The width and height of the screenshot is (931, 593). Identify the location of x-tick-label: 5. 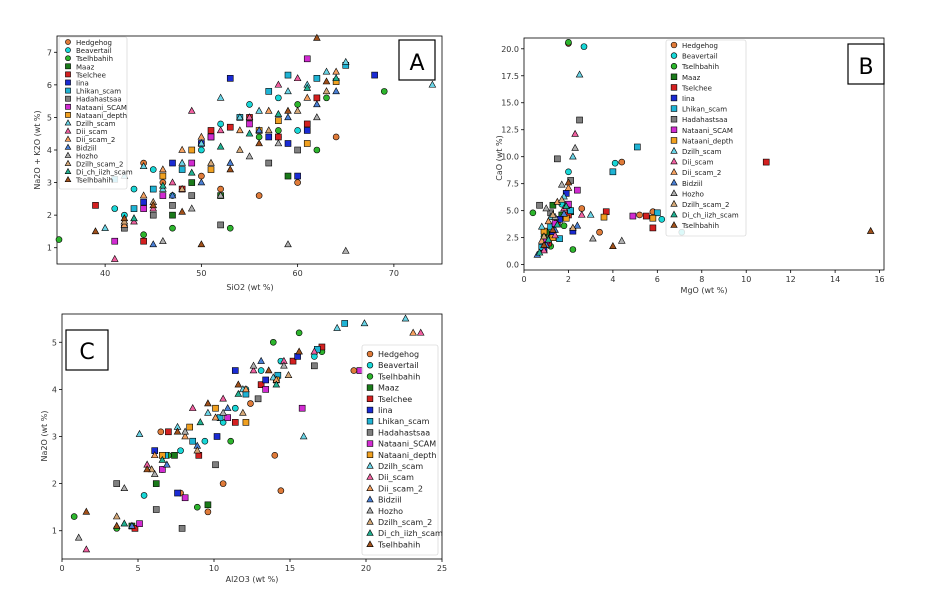
(137, 568).